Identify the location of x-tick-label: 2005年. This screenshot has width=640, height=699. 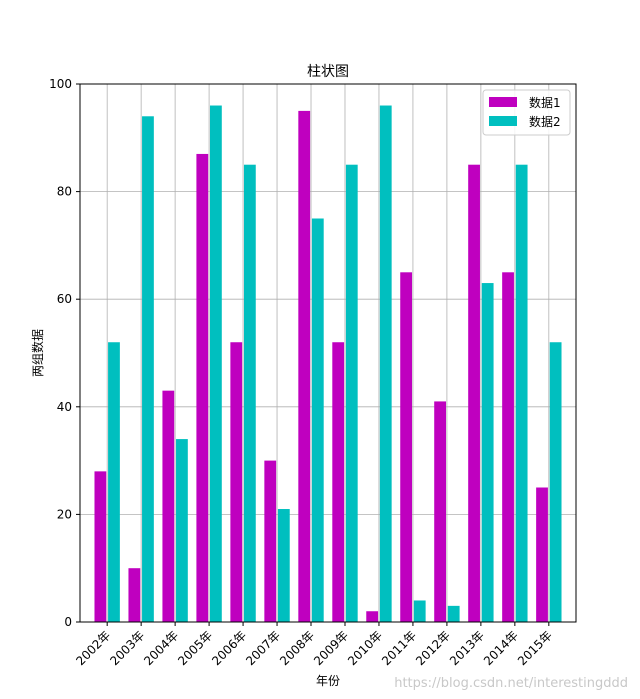
(195, 648).